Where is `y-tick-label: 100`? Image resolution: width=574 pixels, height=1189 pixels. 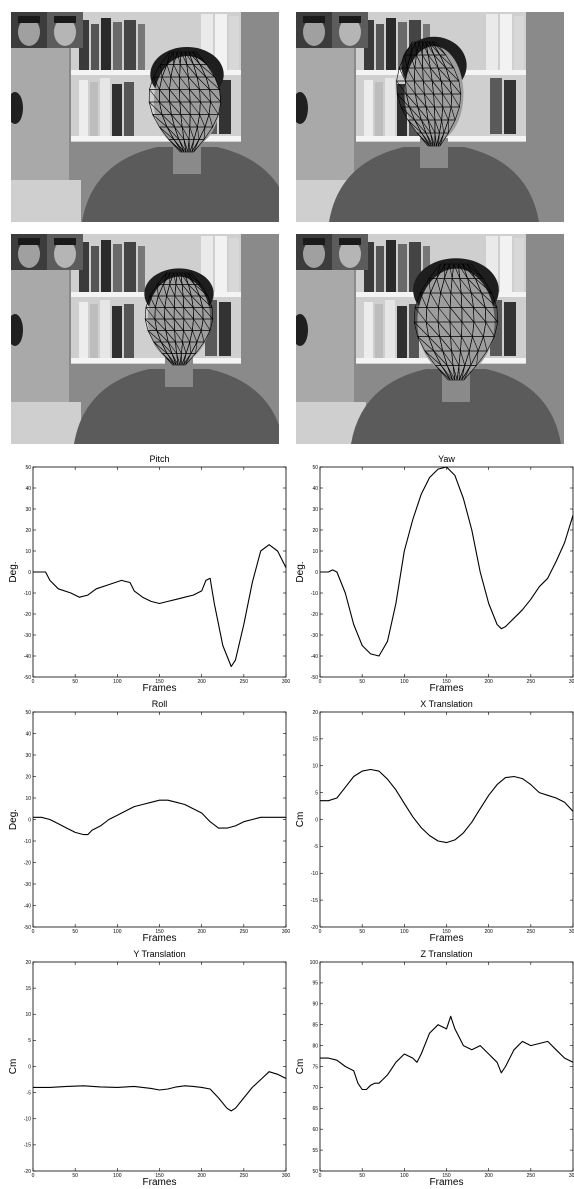 y-tick-label: 100 is located at coordinates (314, 963).